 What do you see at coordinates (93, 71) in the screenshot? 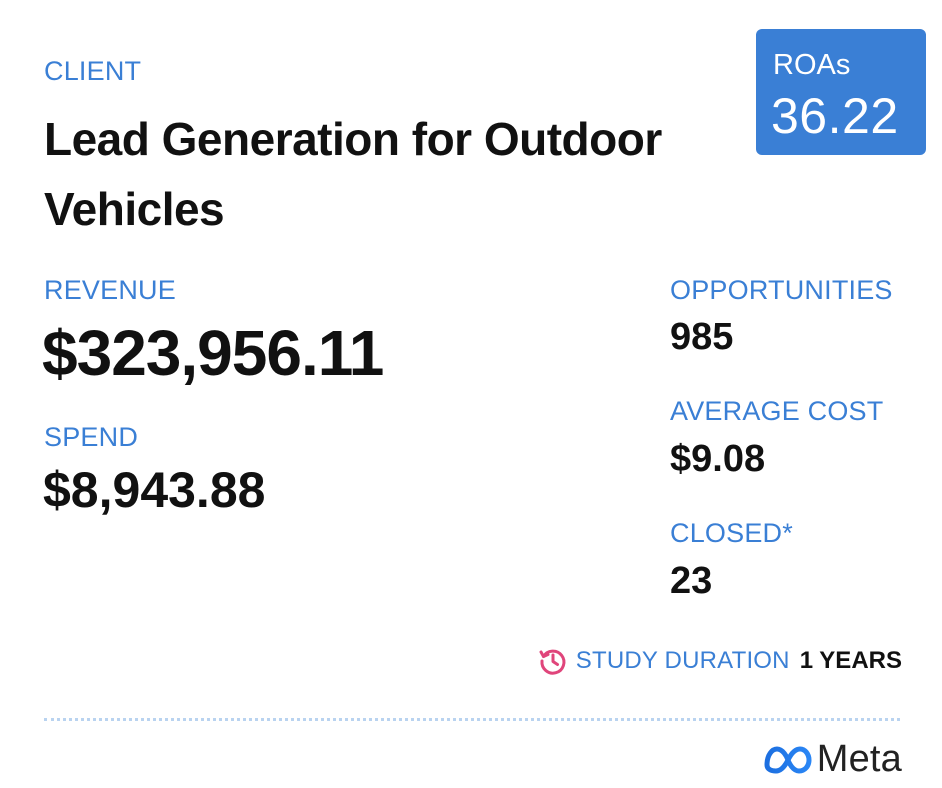
I see `client-label: CLIENT` at bounding box center [93, 71].